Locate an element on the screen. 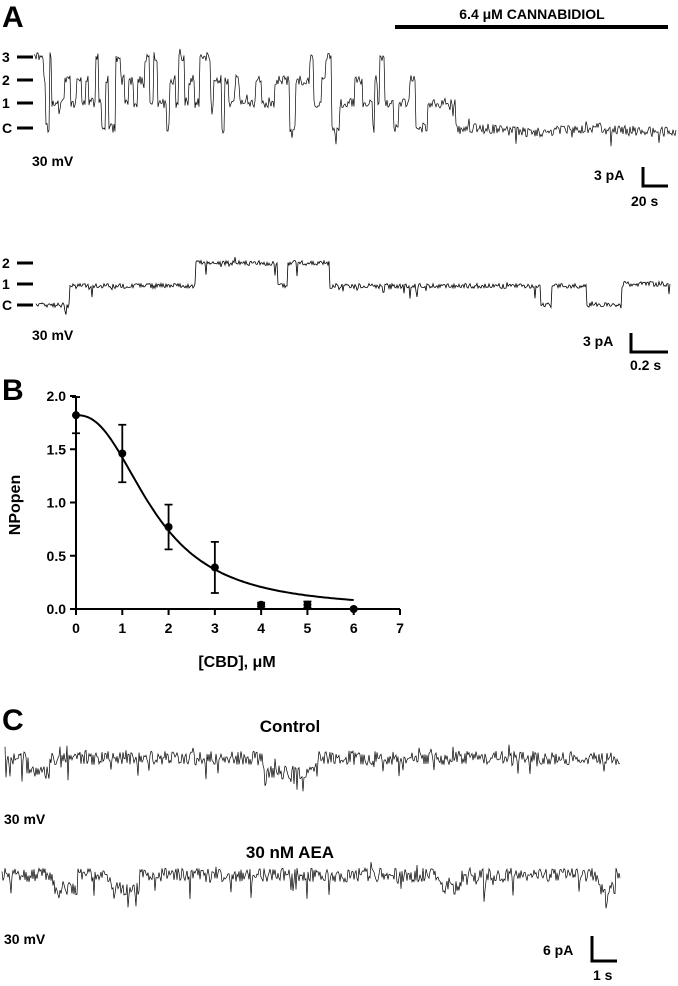 This screenshot has width=678, height=986. error-bars is located at coordinates (192, 502).